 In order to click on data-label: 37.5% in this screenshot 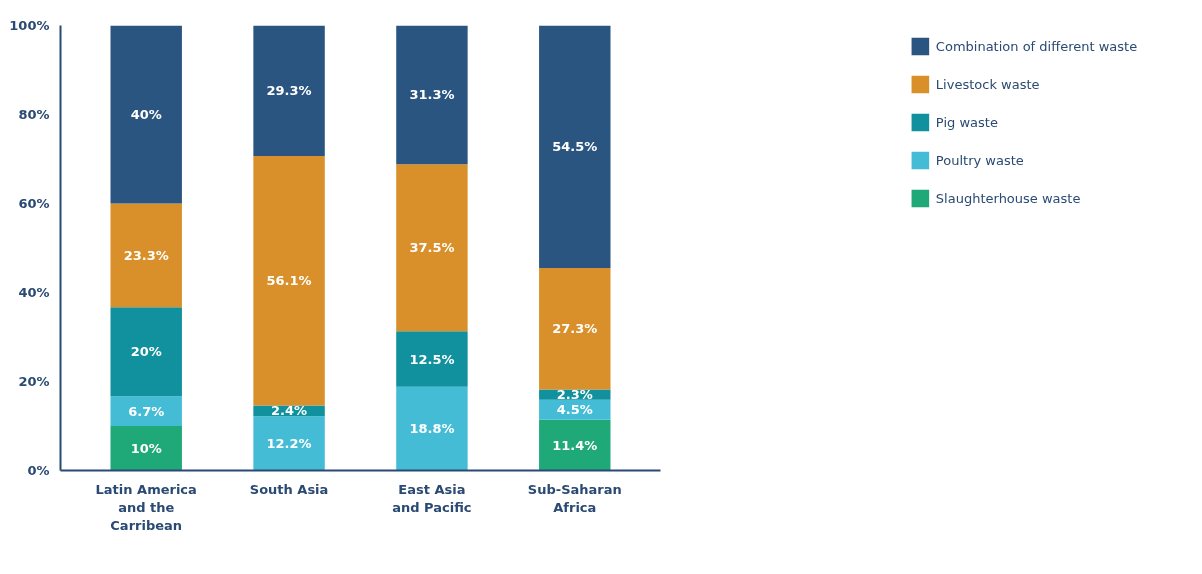, I will do `click(432, 248)`.